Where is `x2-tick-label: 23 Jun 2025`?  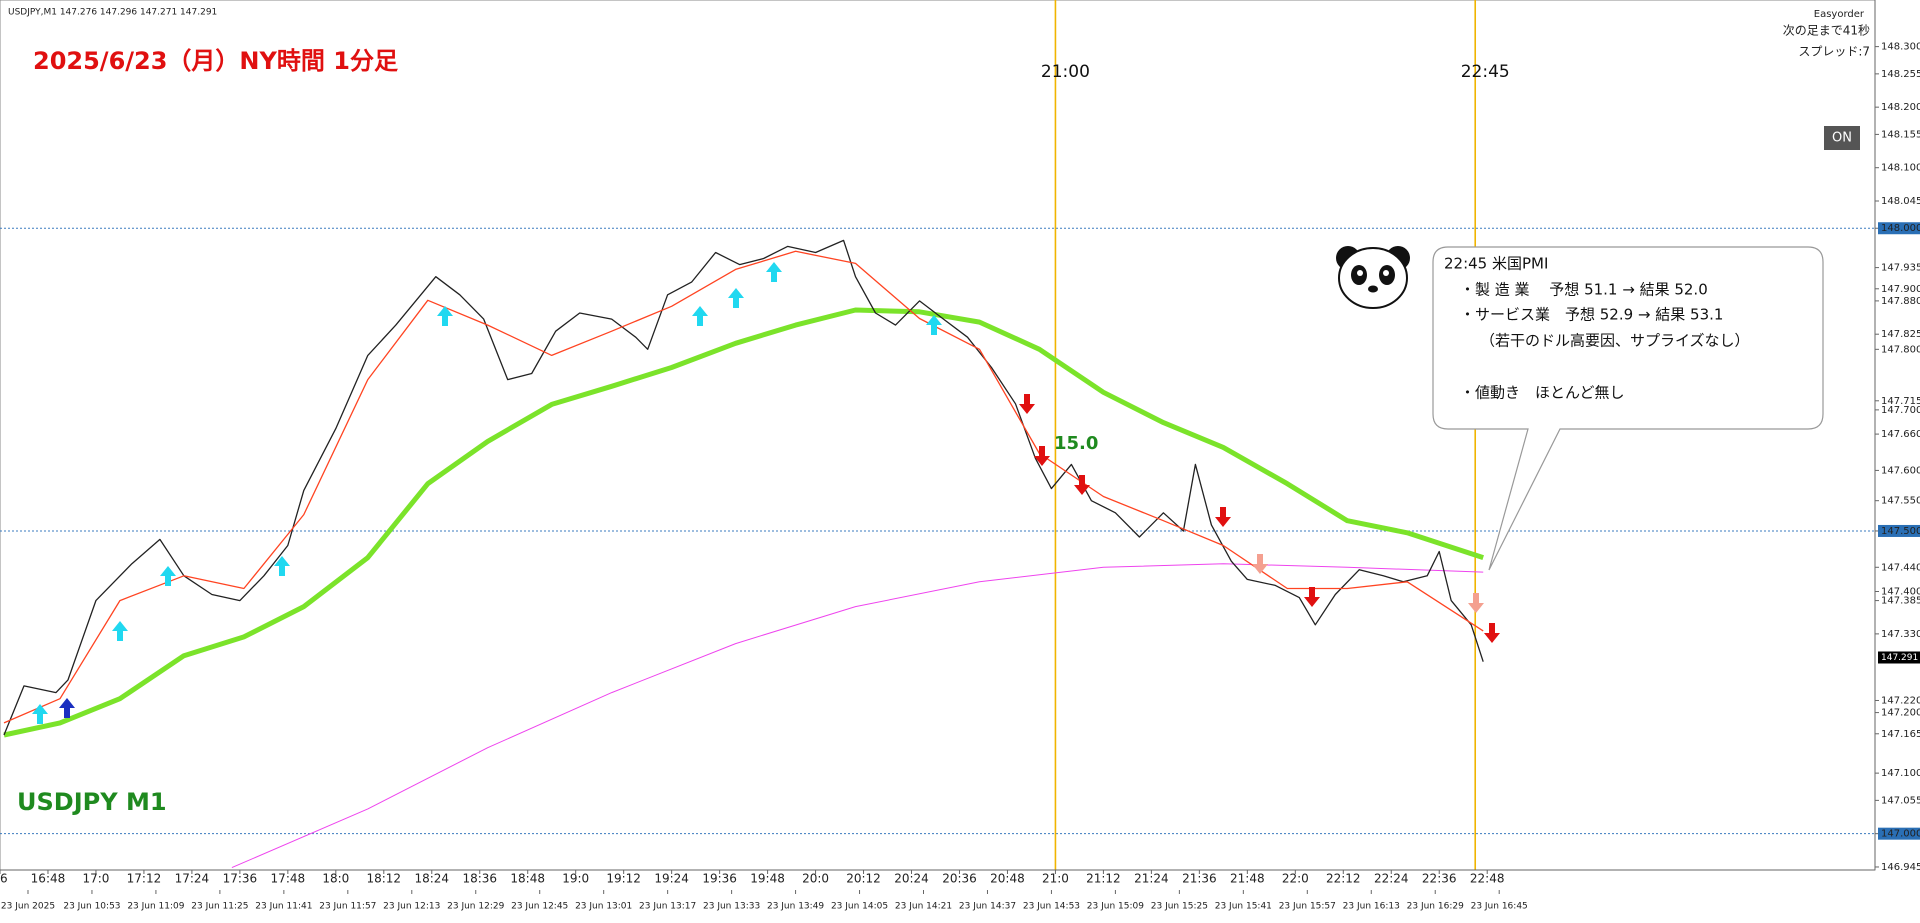 x2-tick-label: 23 Jun 2025 is located at coordinates (28, 907).